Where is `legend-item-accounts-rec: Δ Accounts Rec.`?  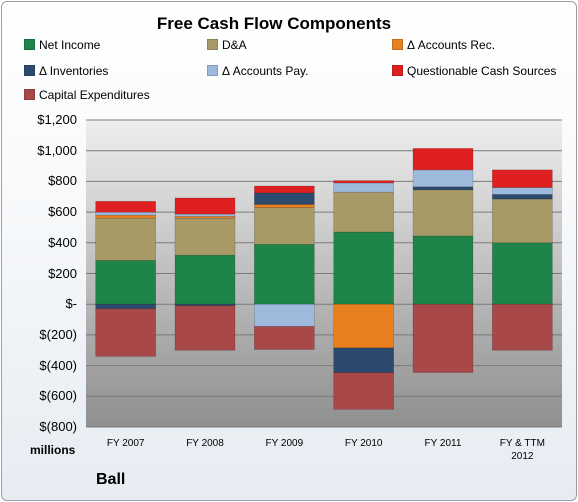 legend-item-accounts-rec: Δ Accounts Rec. is located at coordinates (443, 45).